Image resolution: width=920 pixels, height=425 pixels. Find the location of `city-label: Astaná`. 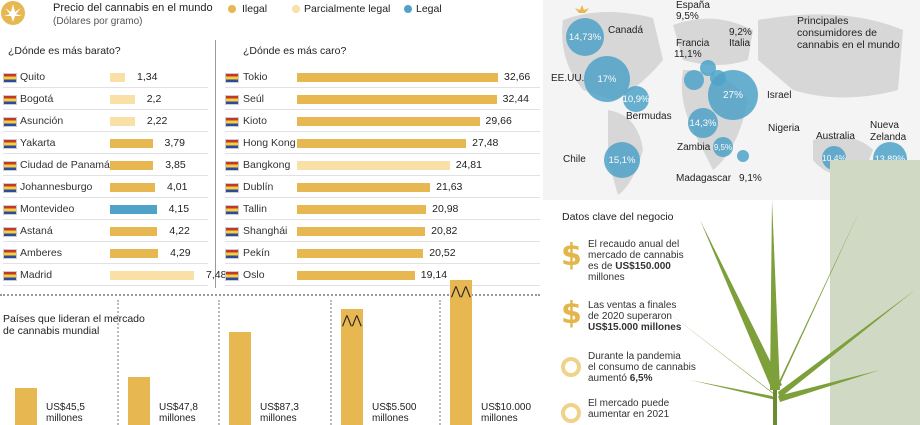

city-label: Astaná is located at coordinates (36, 231).